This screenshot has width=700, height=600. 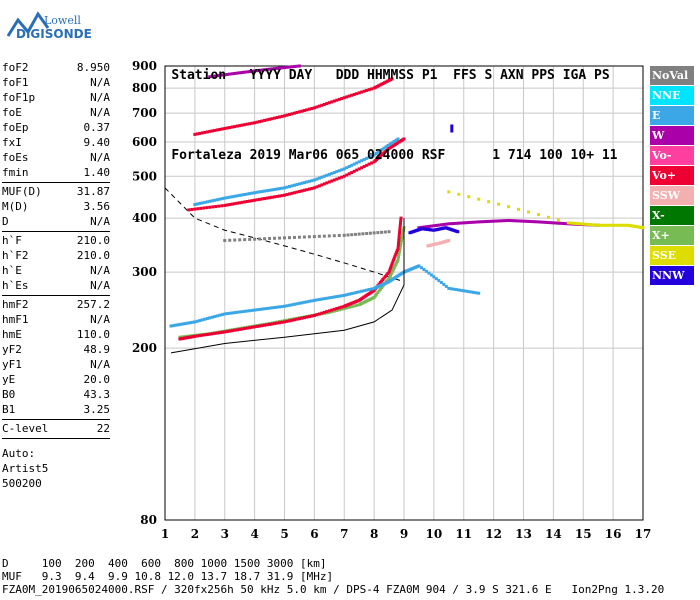 What do you see at coordinates (314, 534) in the screenshot?
I see `x-tick-label: 6` at bounding box center [314, 534].